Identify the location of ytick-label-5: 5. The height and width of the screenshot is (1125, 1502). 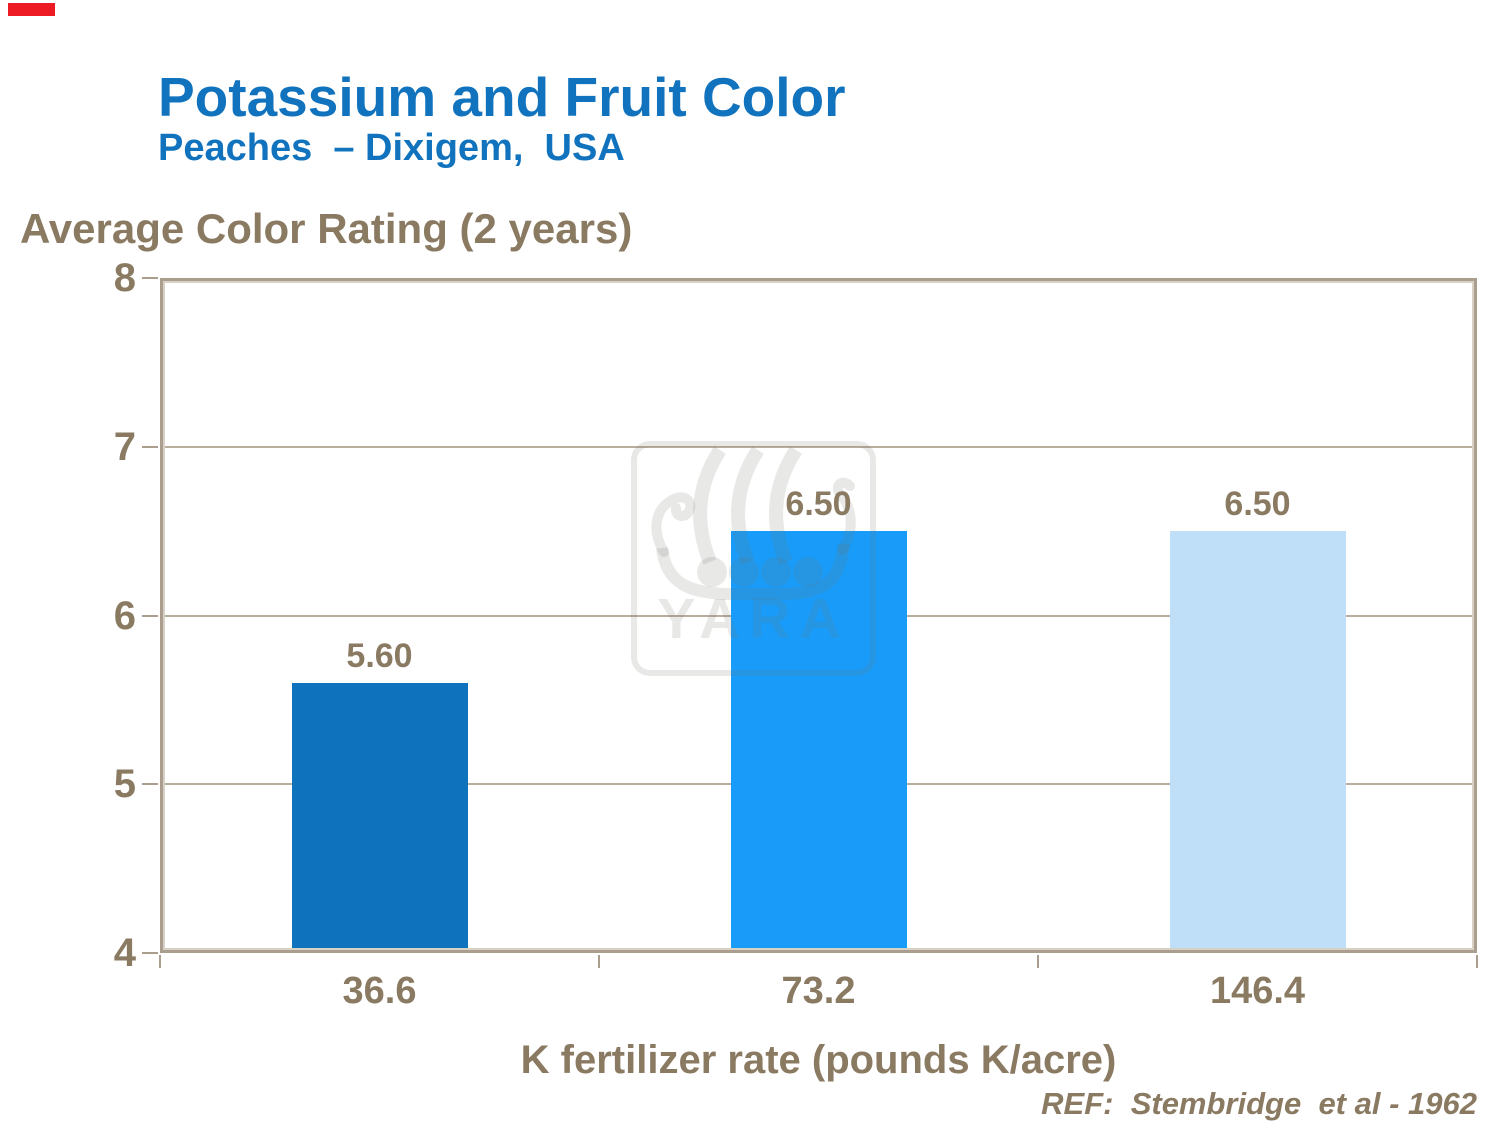
(124, 784).